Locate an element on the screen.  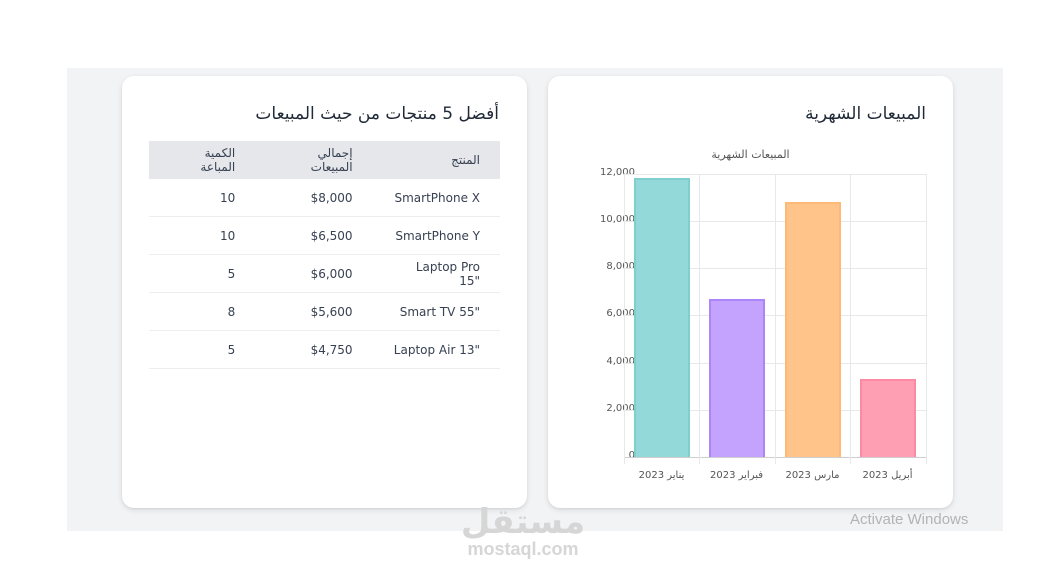
table-row: Smart TV 55" $5,600 8 is located at coordinates (324, 311).